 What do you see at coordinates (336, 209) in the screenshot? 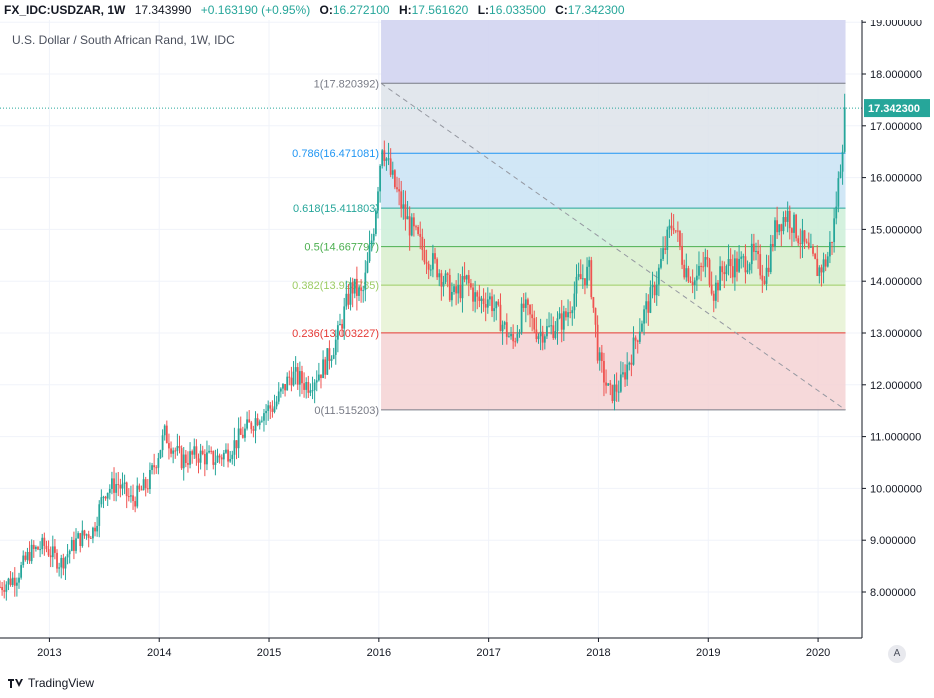
I see `fib-level-label: 0.618(15.411803)` at bounding box center [336, 209].